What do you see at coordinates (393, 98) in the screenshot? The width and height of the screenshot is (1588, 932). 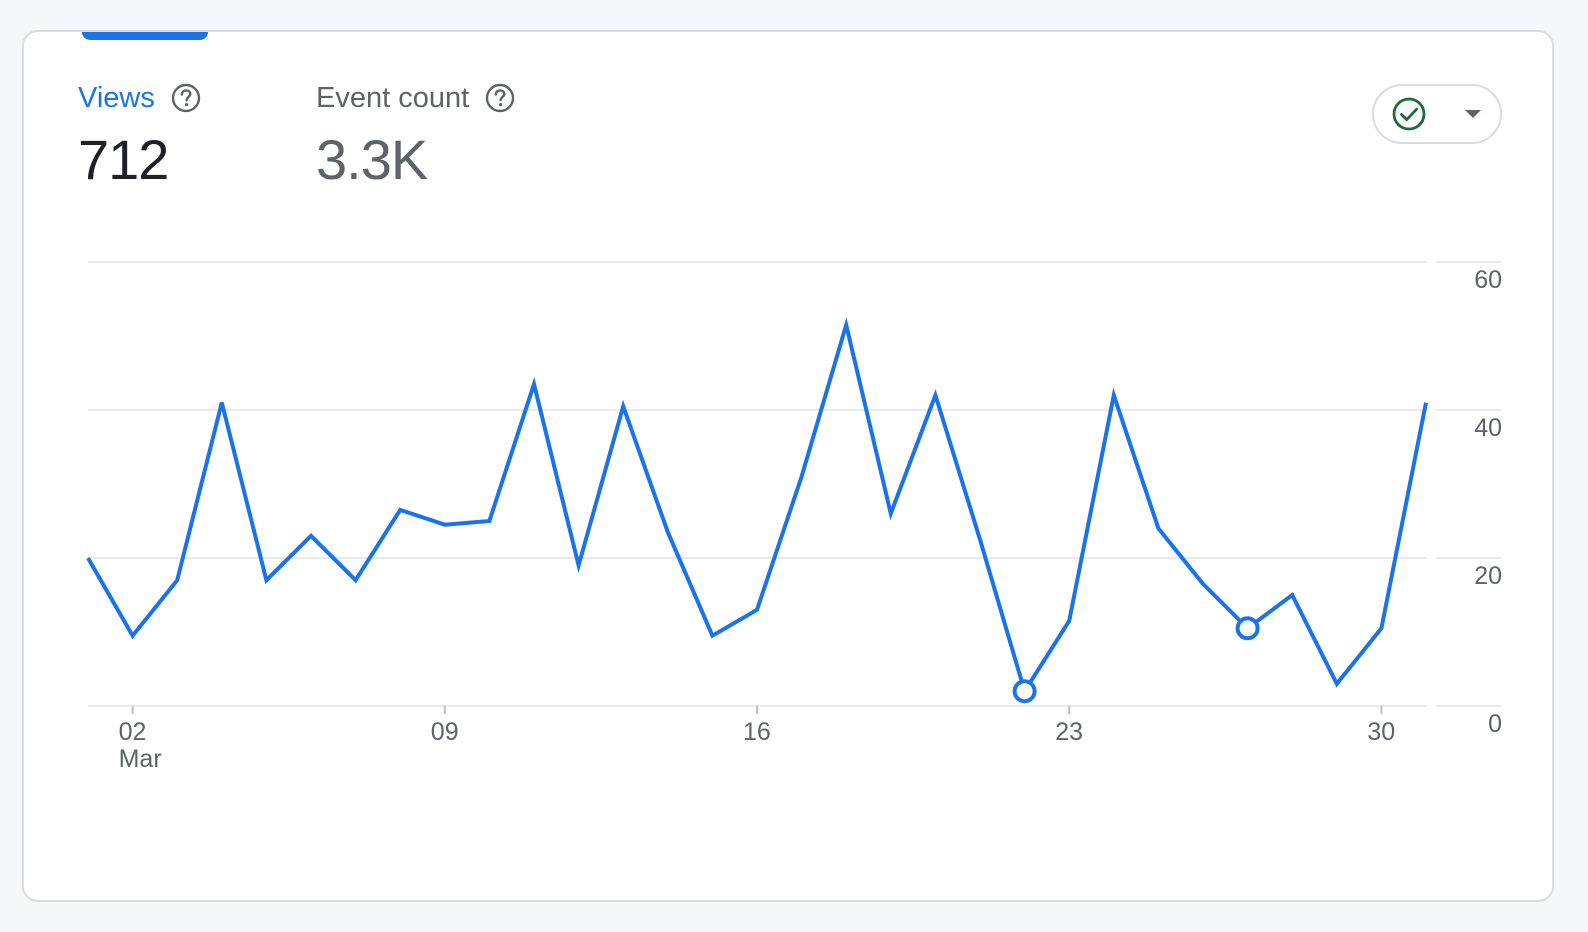 I see `metric-label-event-count: Event count` at bounding box center [393, 98].